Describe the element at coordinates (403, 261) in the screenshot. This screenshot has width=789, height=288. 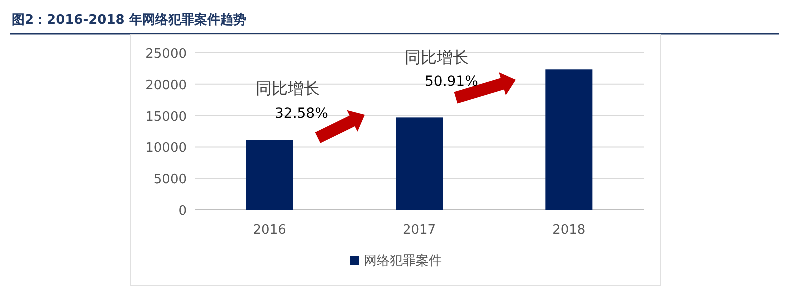
I see `legend-label: 网络犯罪案件` at that location.